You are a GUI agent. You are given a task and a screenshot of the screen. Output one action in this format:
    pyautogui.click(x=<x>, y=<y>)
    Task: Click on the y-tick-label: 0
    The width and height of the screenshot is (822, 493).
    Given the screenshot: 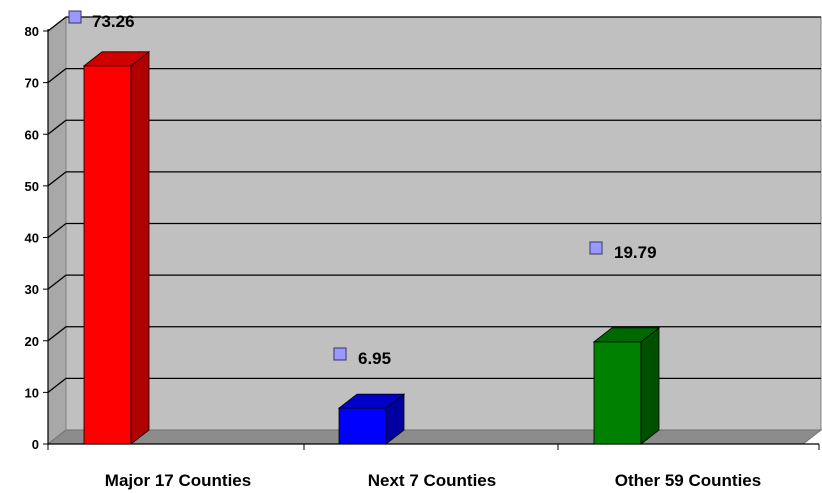 What is the action you would take?
    pyautogui.click(x=35, y=444)
    